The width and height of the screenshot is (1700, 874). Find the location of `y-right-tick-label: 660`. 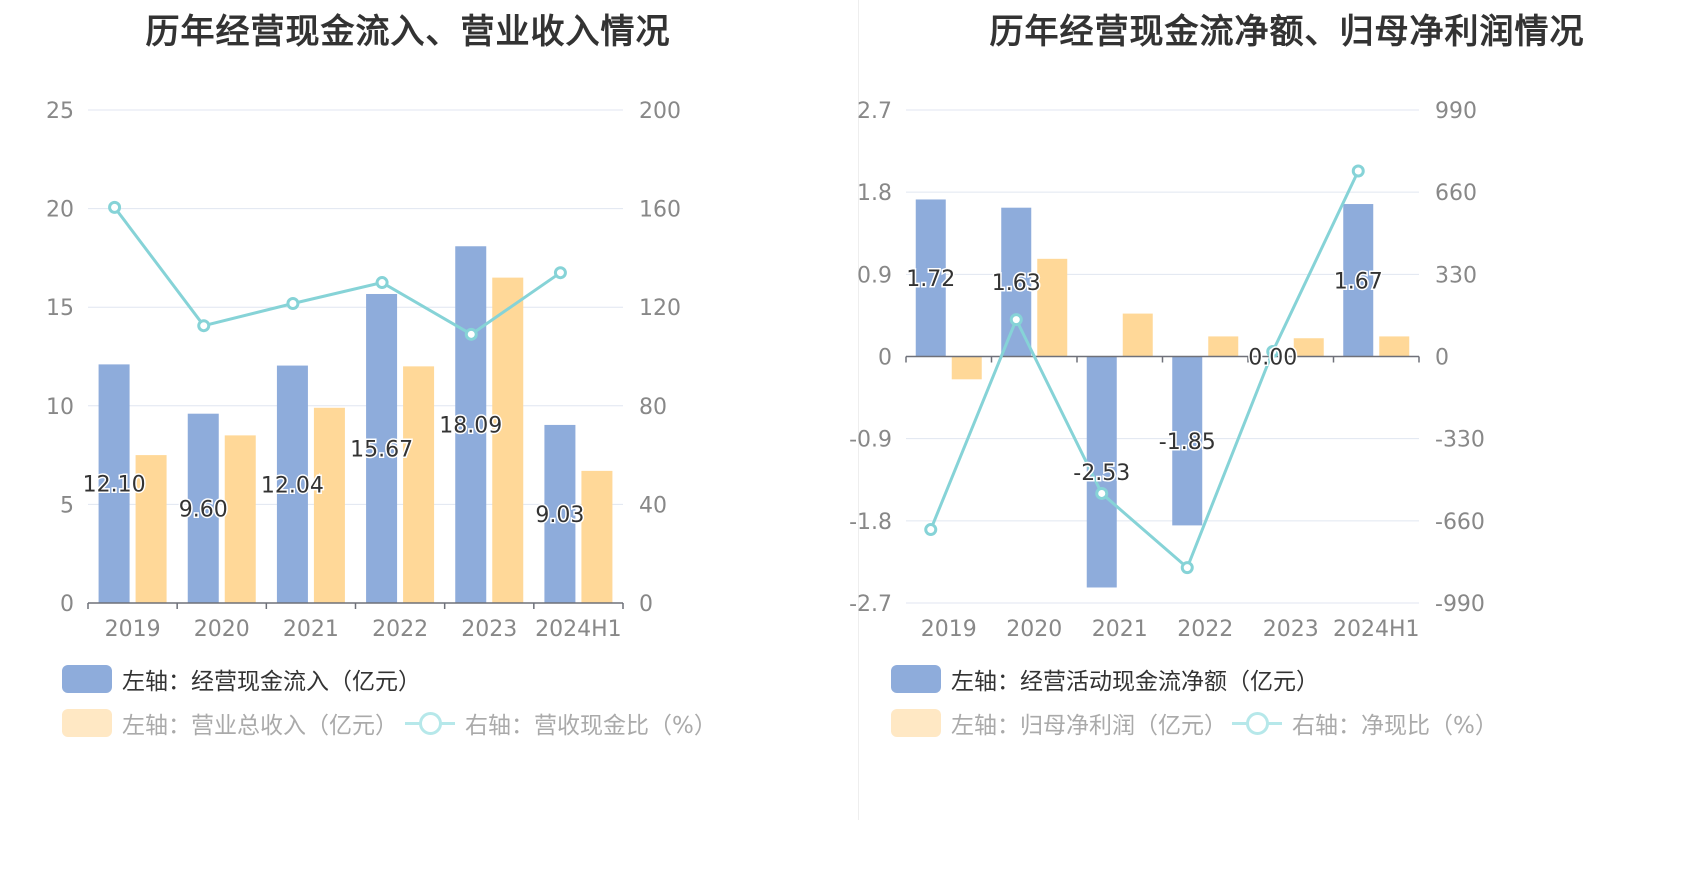

y-right-tick-label: 660 is located at coordinates (1456, 193).